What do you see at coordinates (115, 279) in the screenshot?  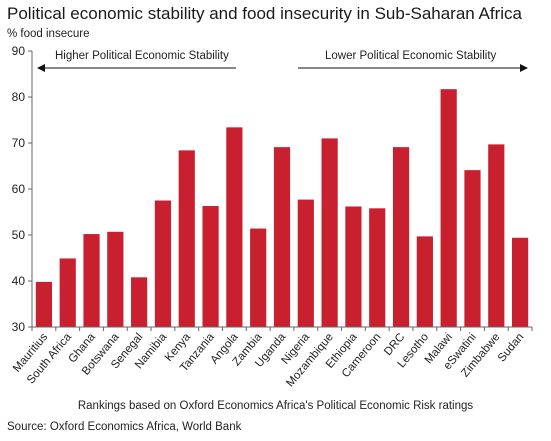 I see `bar-botswana` at bounding box center [115, 279].